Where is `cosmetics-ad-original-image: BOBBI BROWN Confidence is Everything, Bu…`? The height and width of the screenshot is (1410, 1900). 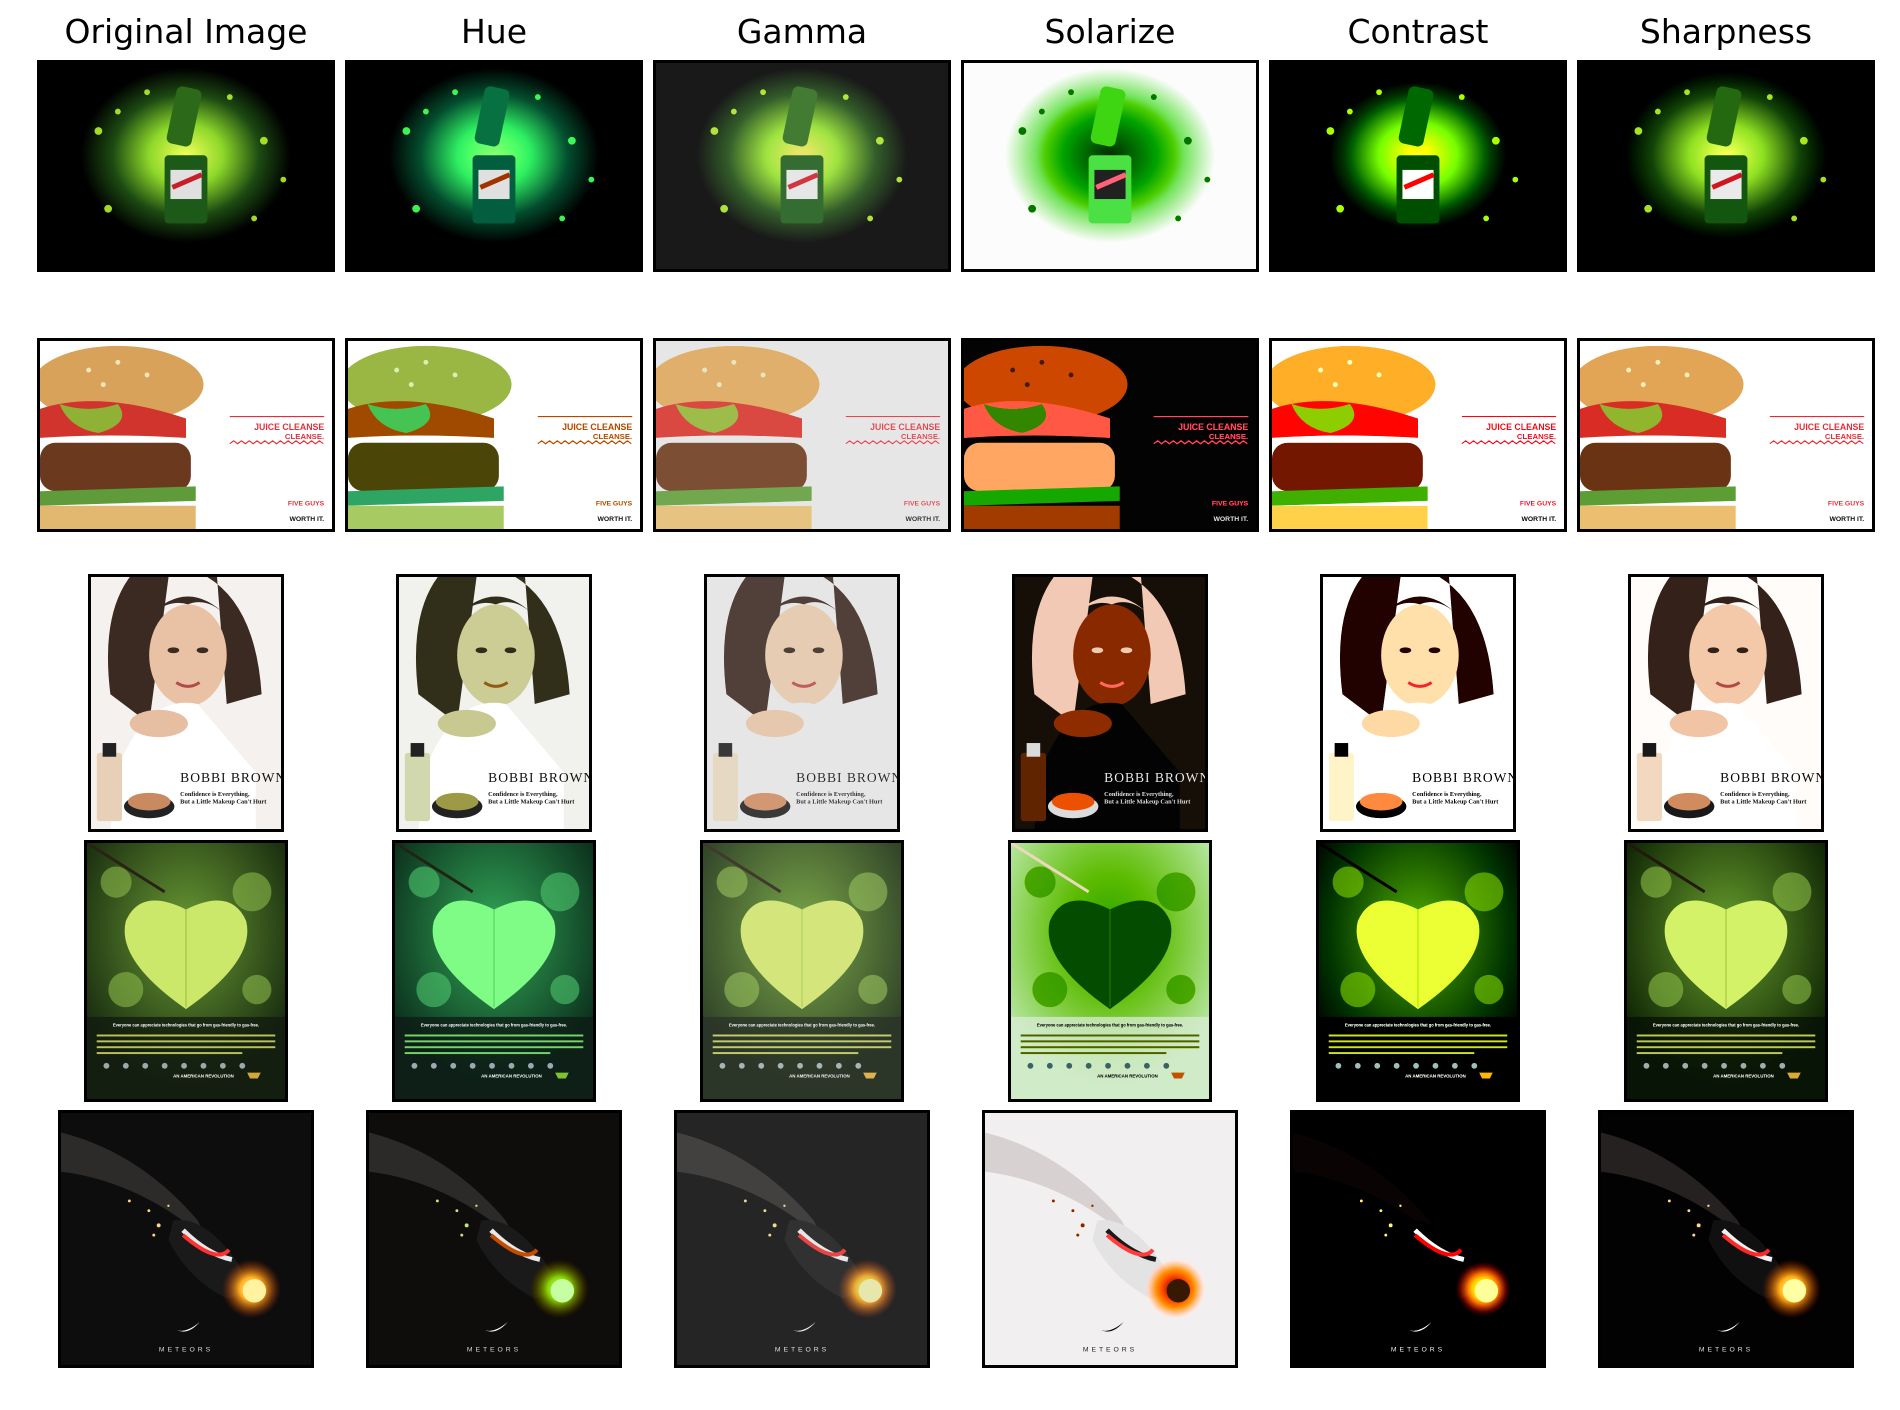 cosmetics-ad-original-image: BOBBI BROWN Confidence is Everything, Bu… is located at coordinates (186, 703).